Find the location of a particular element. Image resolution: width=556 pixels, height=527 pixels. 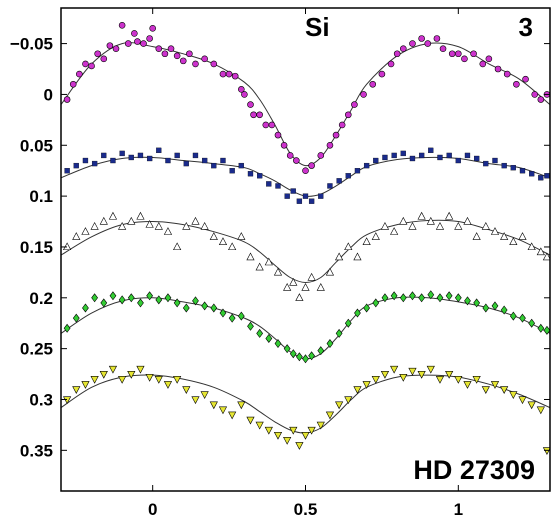

x-tick-label: 0 is located at coordinates (152, 509).